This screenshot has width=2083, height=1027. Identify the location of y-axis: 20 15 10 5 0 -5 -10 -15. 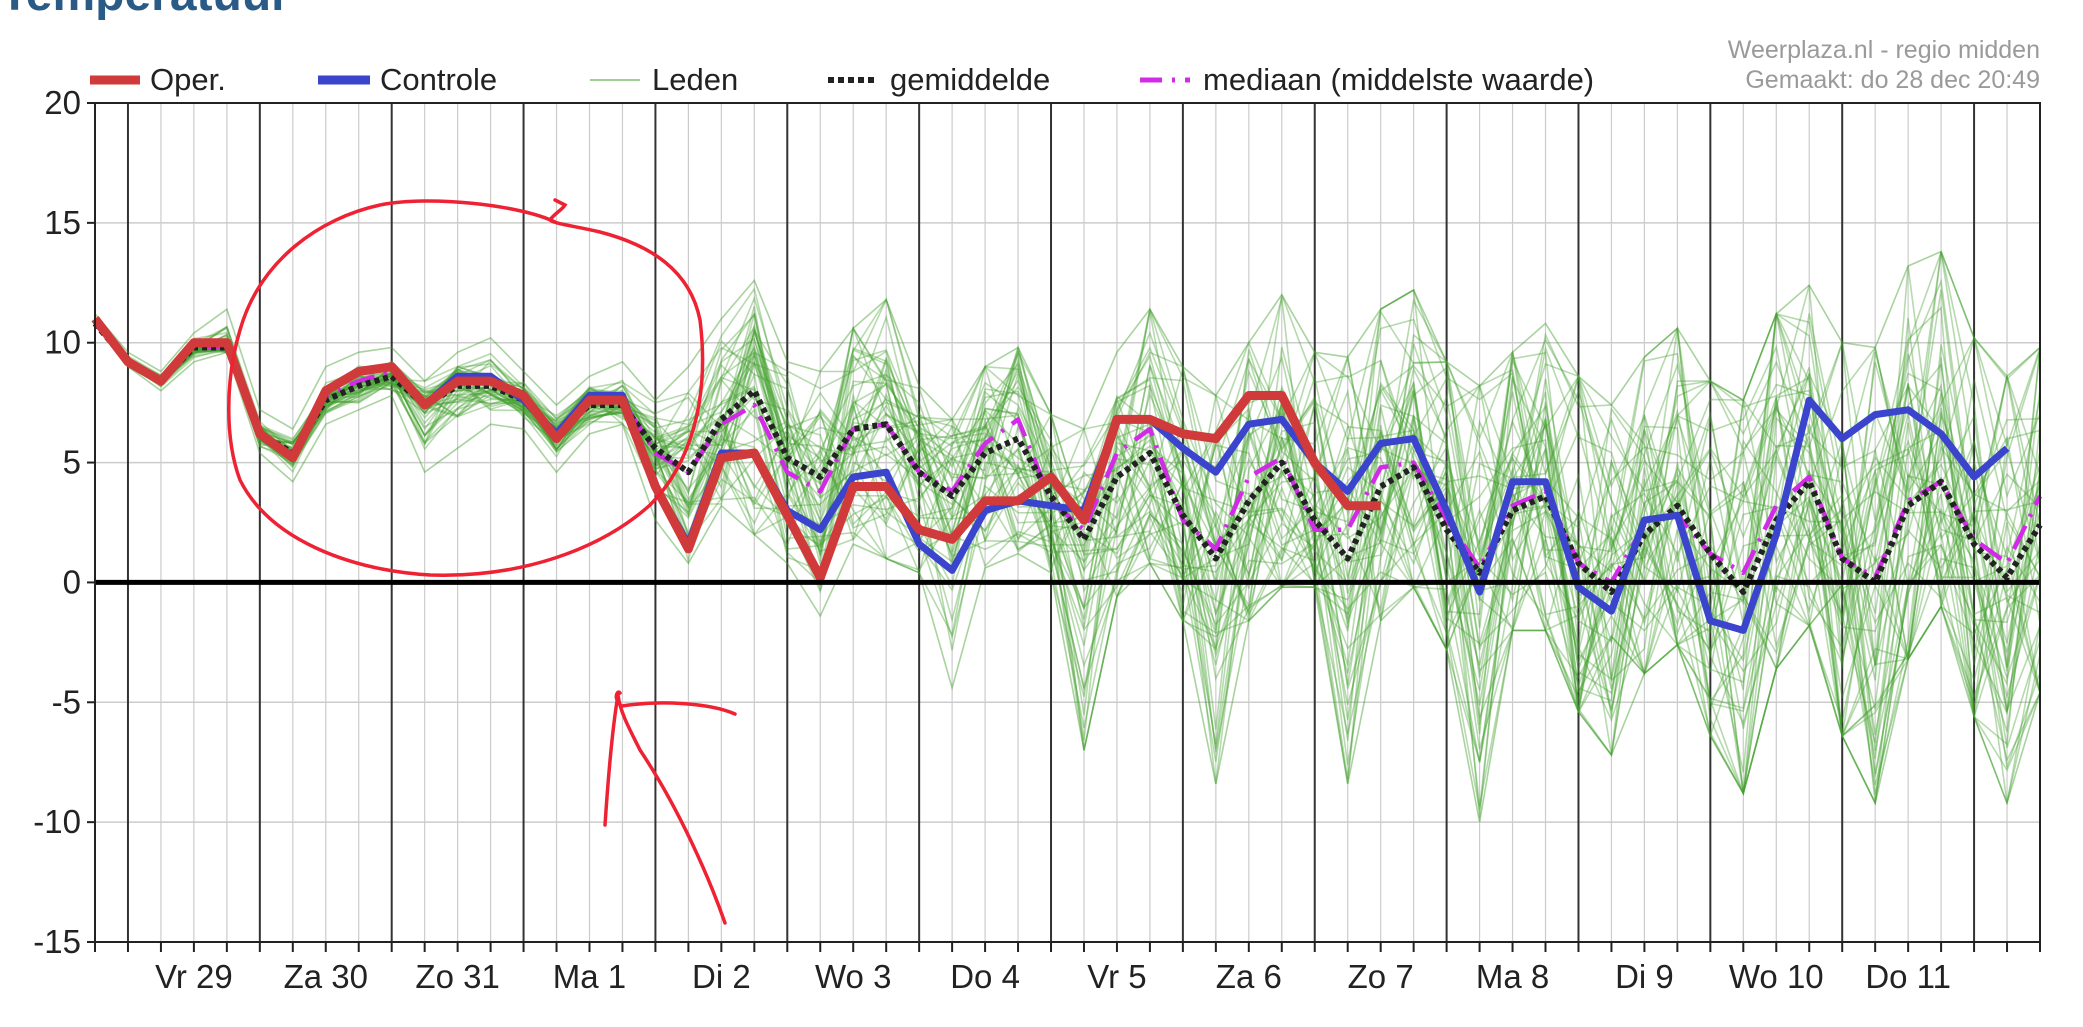
(64, 522).